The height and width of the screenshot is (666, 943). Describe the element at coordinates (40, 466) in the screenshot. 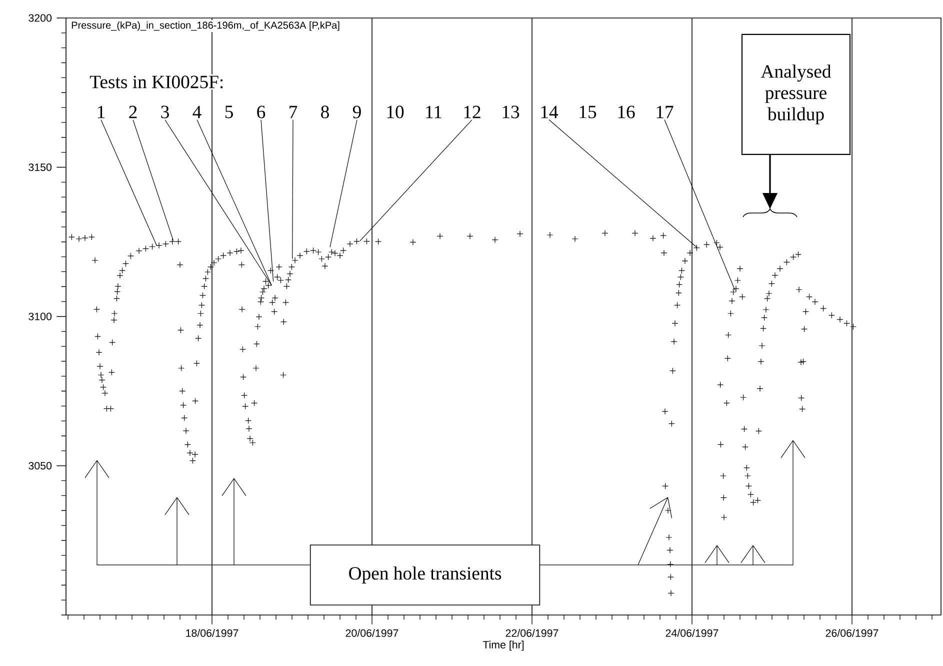

I see `y-tick-label: 3050` at that location.